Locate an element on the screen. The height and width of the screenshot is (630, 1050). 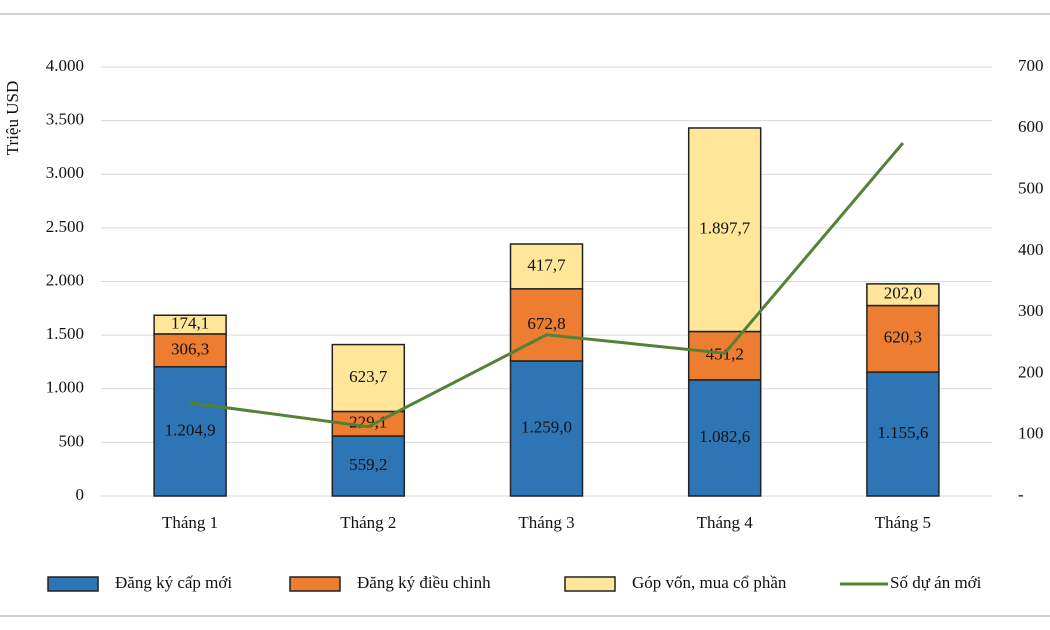
legend-label: Số dự án mới is located at coordinates (936, 582).